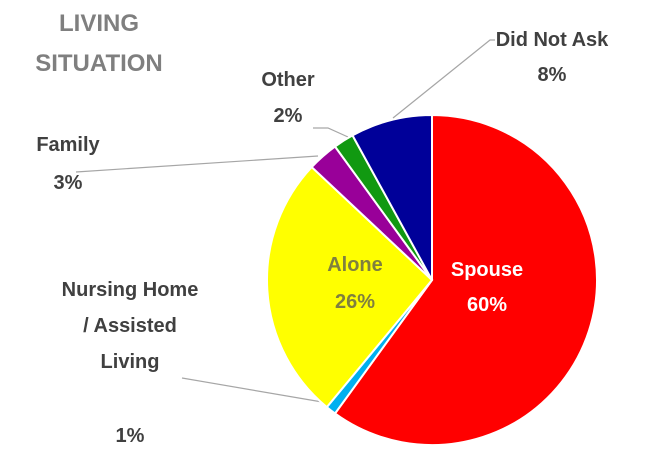 Image resolution: width=661 pixels, height=451 pixels. What do you see at coordinates (355, 302) in the screenshot?
I see `slice-value-label: 26%` at bounding box center [355, 302].